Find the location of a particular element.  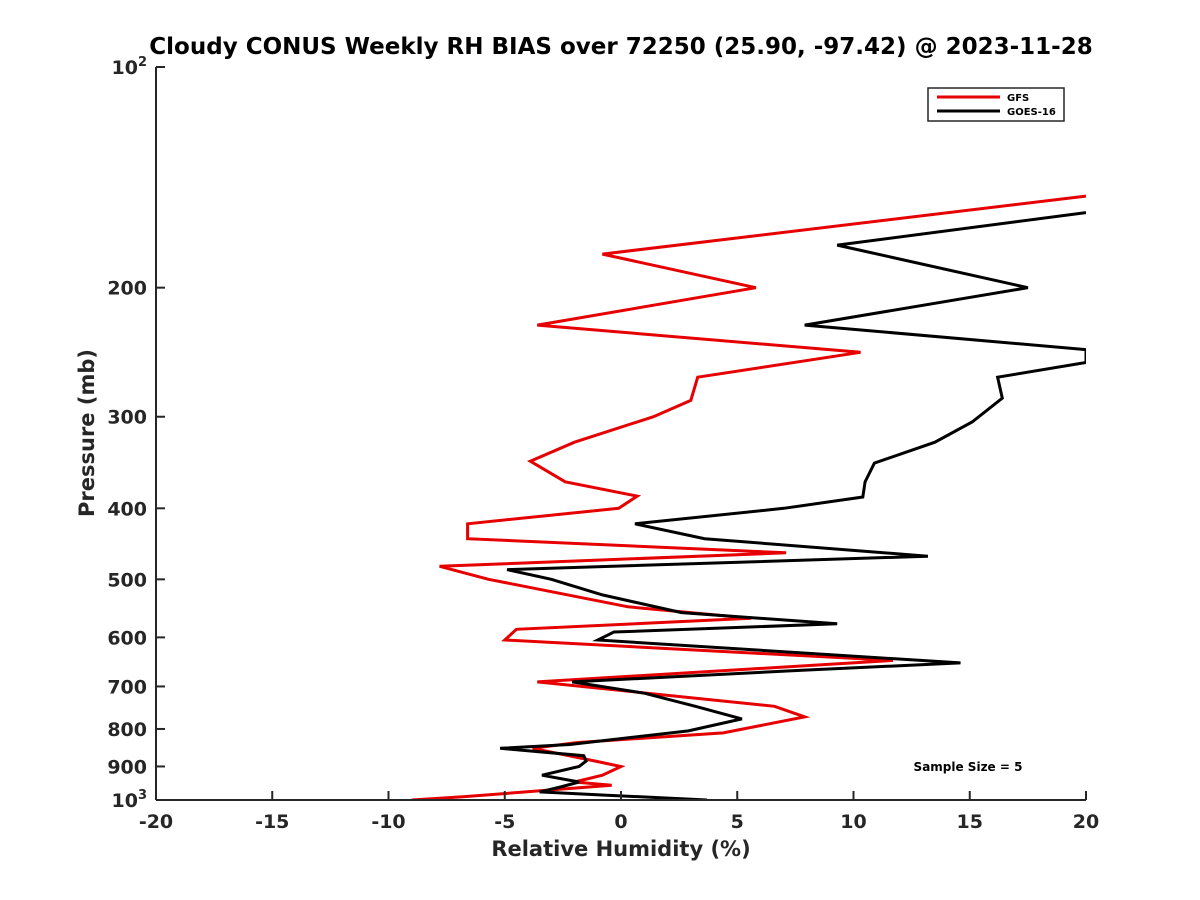

y-tick-label: 10³ is located at coordinates (130, 800).